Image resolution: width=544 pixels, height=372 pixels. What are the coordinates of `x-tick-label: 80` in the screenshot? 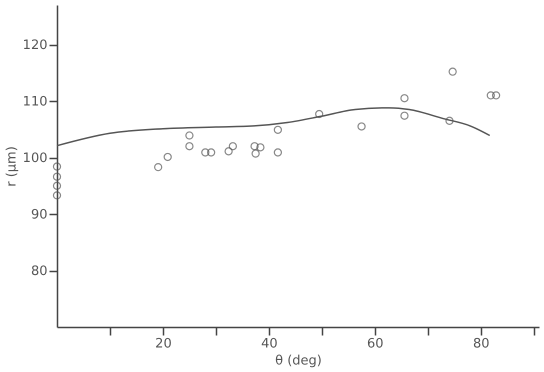 It's located at (481, 344).